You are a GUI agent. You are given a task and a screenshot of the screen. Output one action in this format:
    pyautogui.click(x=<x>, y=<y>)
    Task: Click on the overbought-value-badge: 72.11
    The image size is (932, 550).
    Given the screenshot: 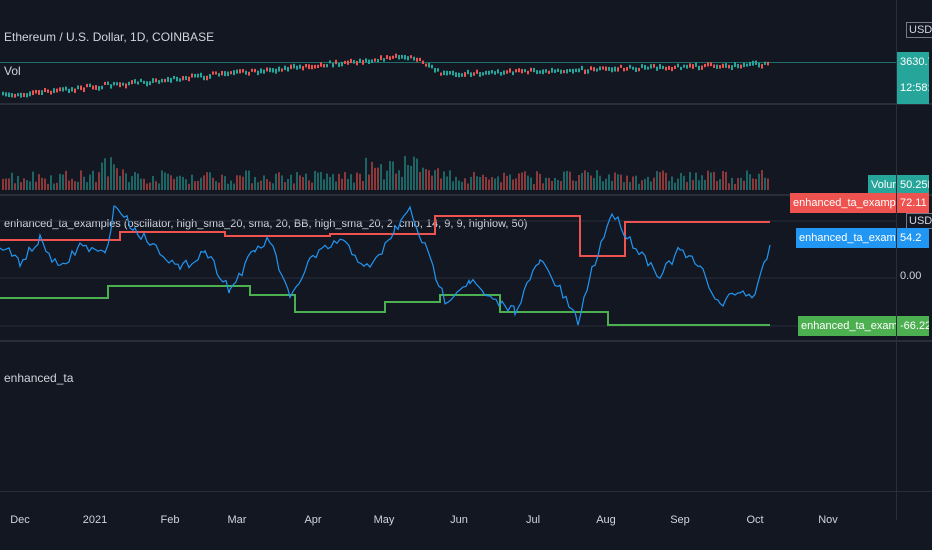 What is the action you would take?
    pyautogui.click(x=913, y=203)
    